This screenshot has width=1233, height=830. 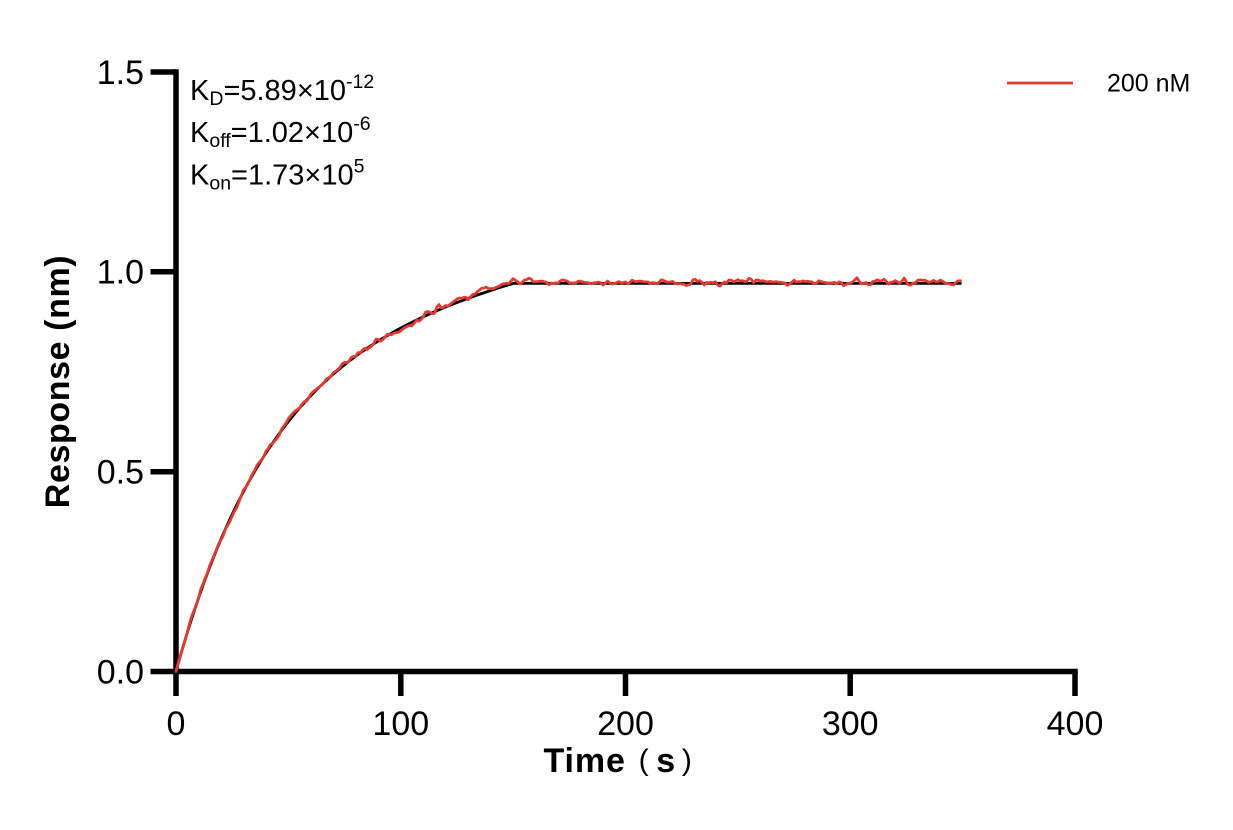 What do you see at coordinates (277, 175) in the screenshot?
I see `svg-text: Kon=1.73×105` at bounding box center [277, 175].